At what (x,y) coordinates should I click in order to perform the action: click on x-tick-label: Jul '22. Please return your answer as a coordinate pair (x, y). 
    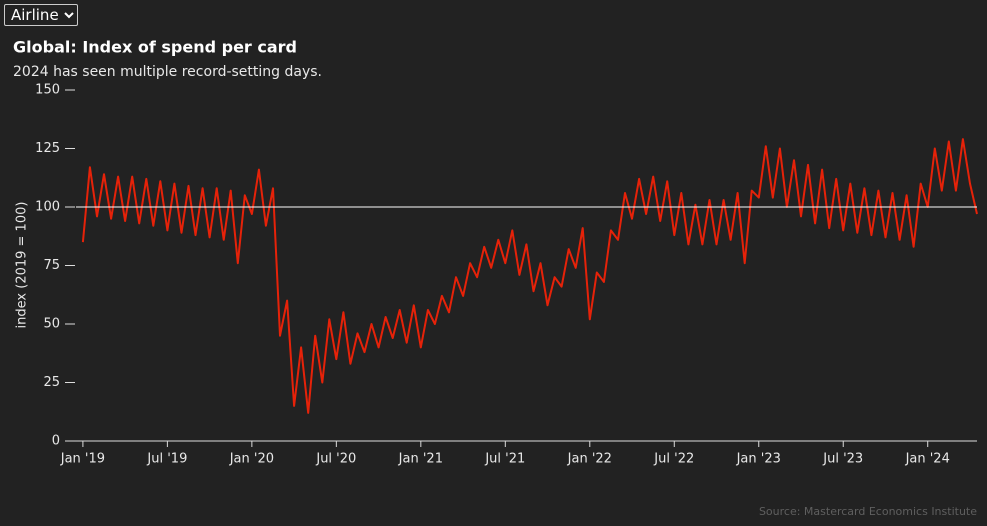
    Looking at the image, I should click on (673, 459).